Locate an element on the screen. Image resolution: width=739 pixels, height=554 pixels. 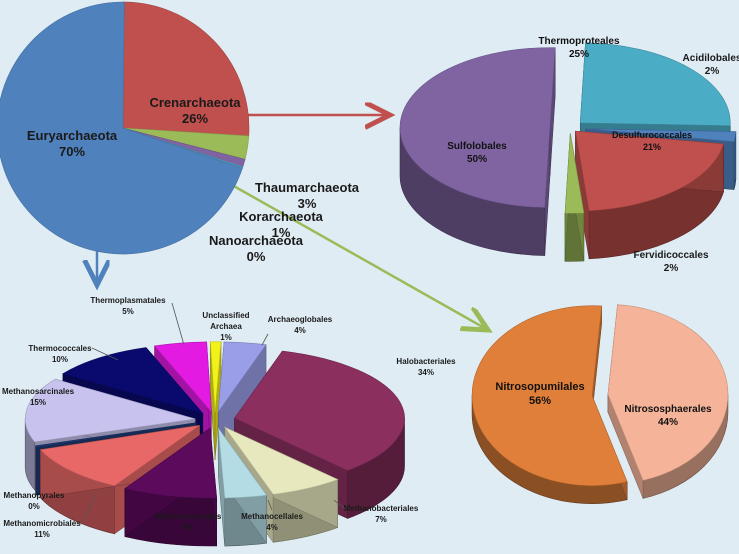
label-fervidicoccales: Fervidicoccales 2% is located at coordinates (670, 262).